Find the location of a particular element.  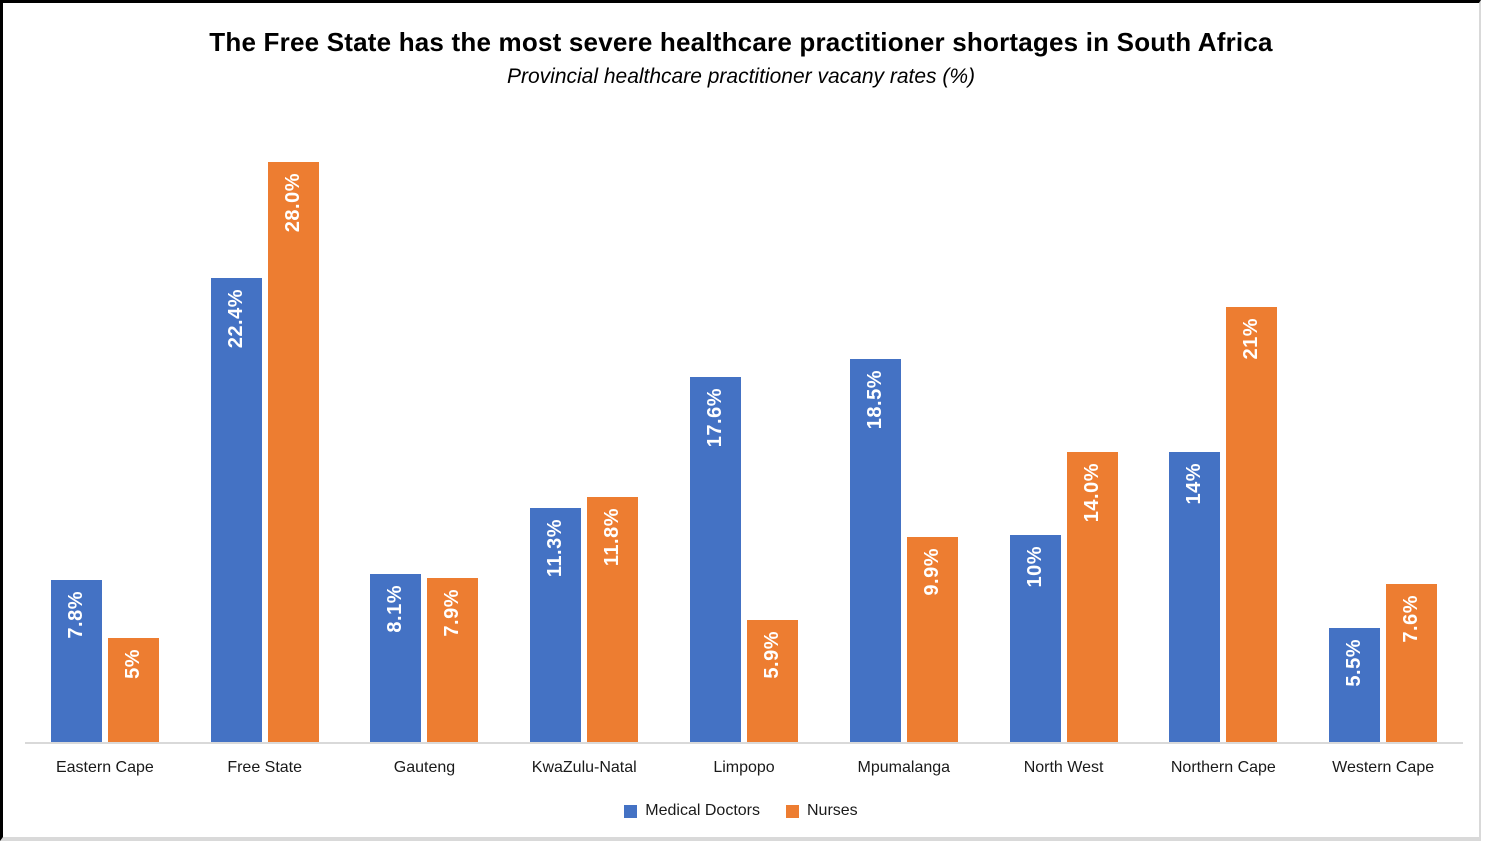

bar-group-kwazulu-natal: 11.3% 11.8% is located at coordinates (584, 427).